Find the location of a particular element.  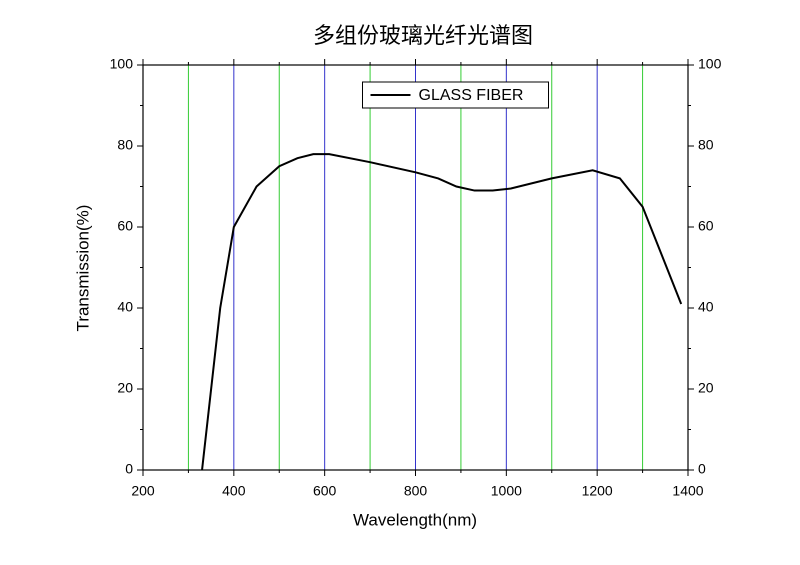

legend-label: GLASS FIBER is located at coordinates (471, 95).